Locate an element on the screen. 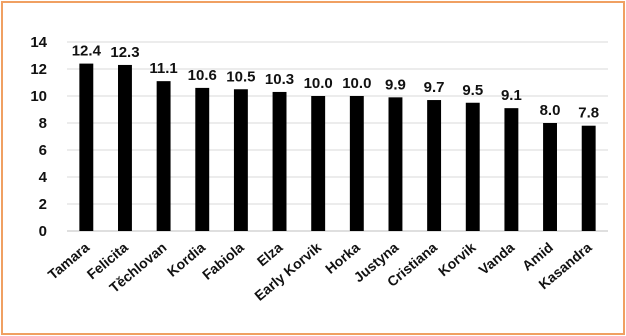 The width and height of the screenshot is (626, 336). bar-cristiana is located at coordinates (434, 165).